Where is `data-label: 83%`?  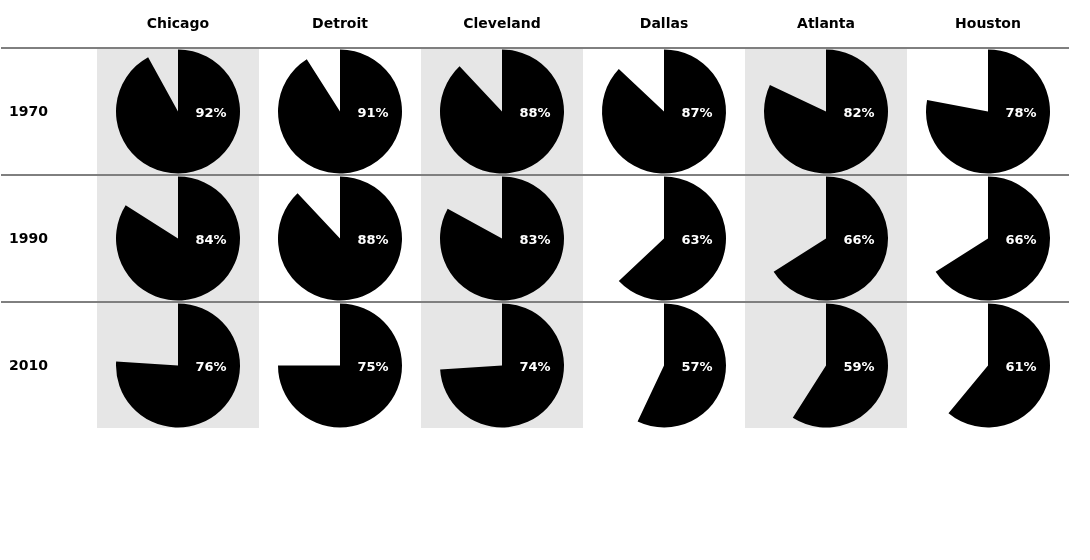
data-label: 83% is located at coordinates (535, 239).